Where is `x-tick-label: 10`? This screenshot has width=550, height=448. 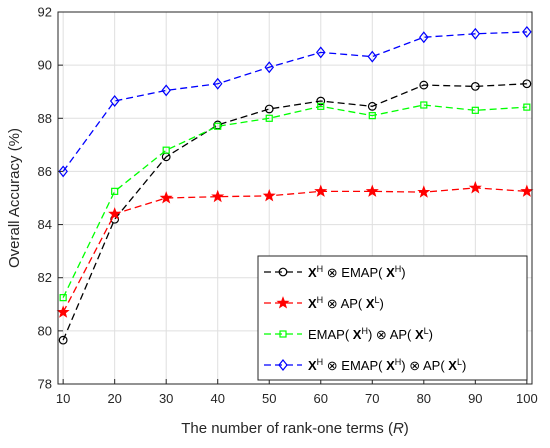
x-tick-label: 10 is located at coordinates (63, 398).